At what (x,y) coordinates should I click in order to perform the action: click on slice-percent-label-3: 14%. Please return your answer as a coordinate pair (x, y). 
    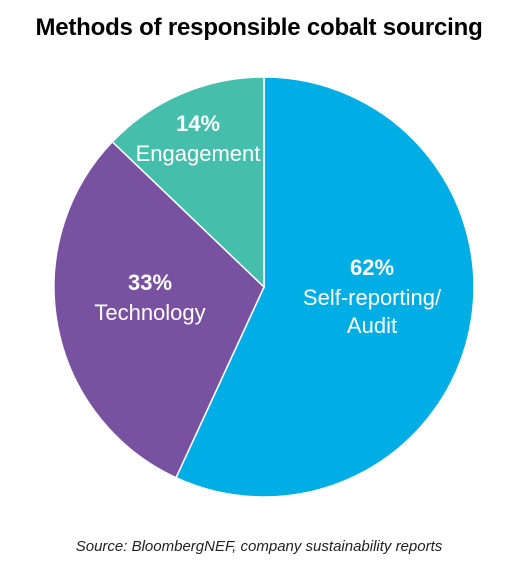
    Looking at the image, I should click on (198, 123).